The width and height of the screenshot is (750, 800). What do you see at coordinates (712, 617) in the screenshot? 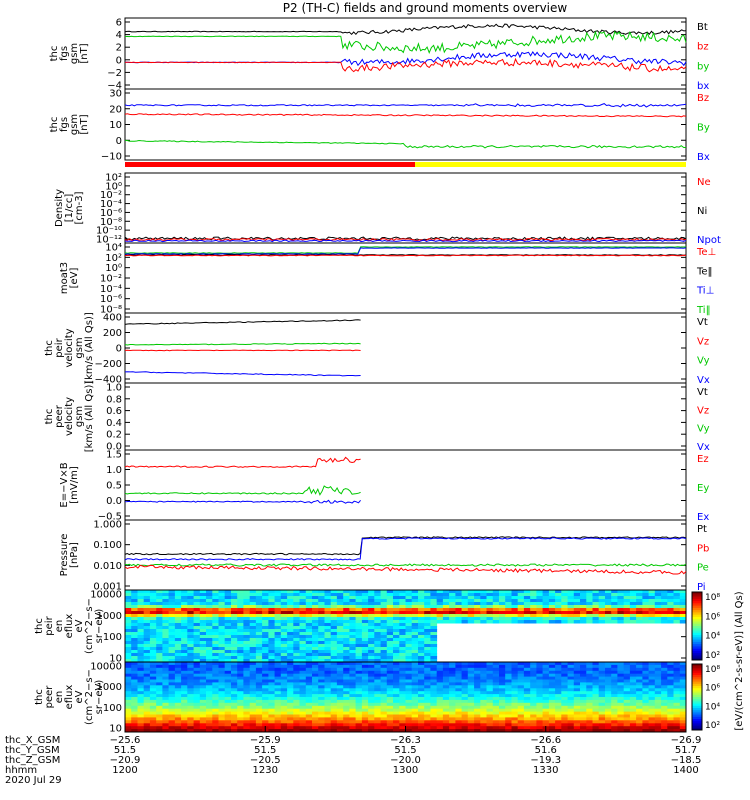
I see `colorbar-tick-label: 10⁶` at bounding box center [712, 617].